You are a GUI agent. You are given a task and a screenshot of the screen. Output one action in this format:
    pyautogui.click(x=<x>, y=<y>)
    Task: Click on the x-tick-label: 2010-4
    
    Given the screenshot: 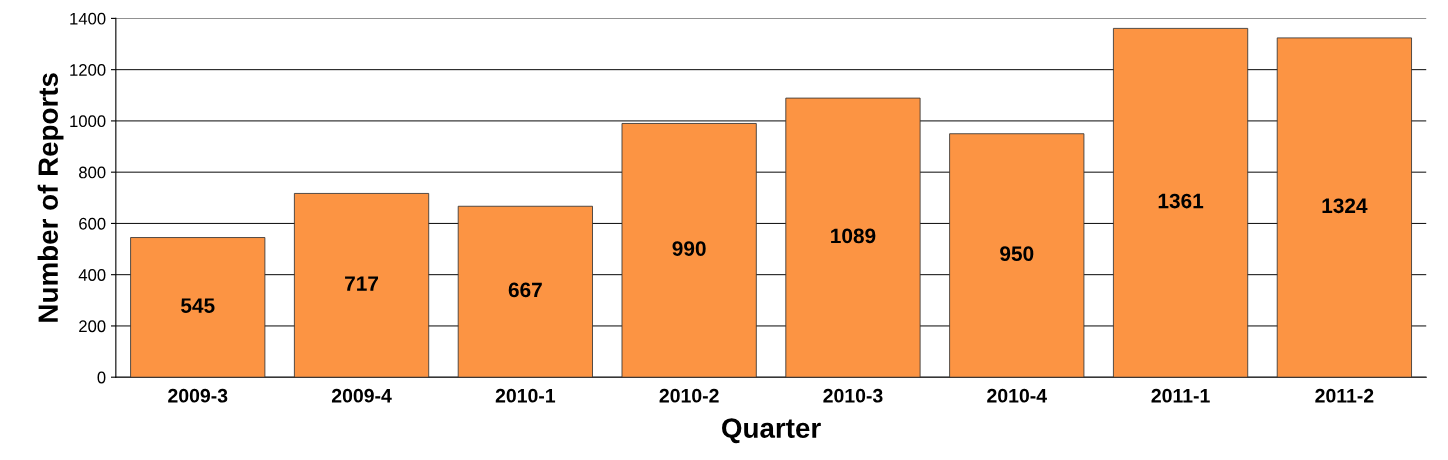 What is the action you would take?
    pyautogui.click(x=1017, y=395)
    